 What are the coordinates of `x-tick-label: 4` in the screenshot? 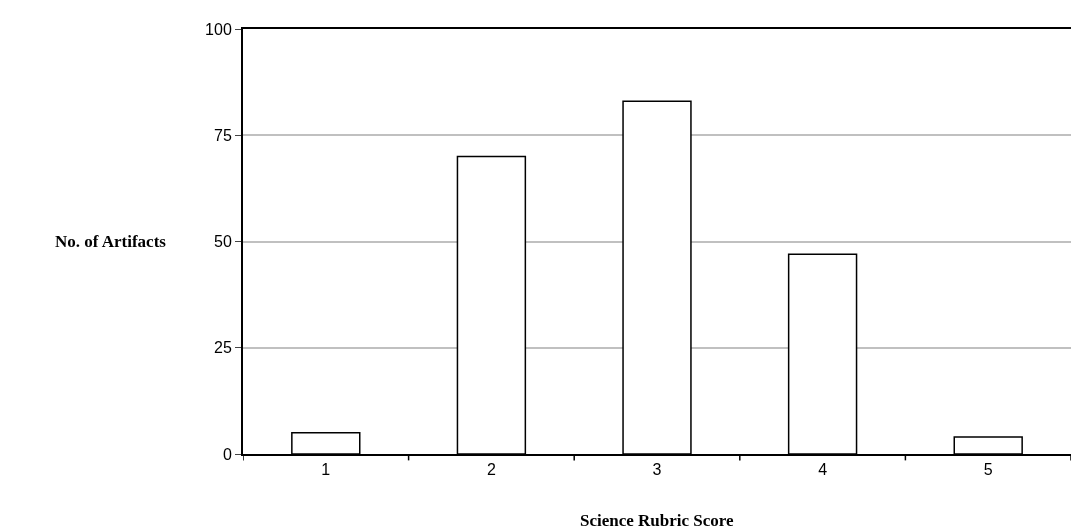 It's located at (823, 470).